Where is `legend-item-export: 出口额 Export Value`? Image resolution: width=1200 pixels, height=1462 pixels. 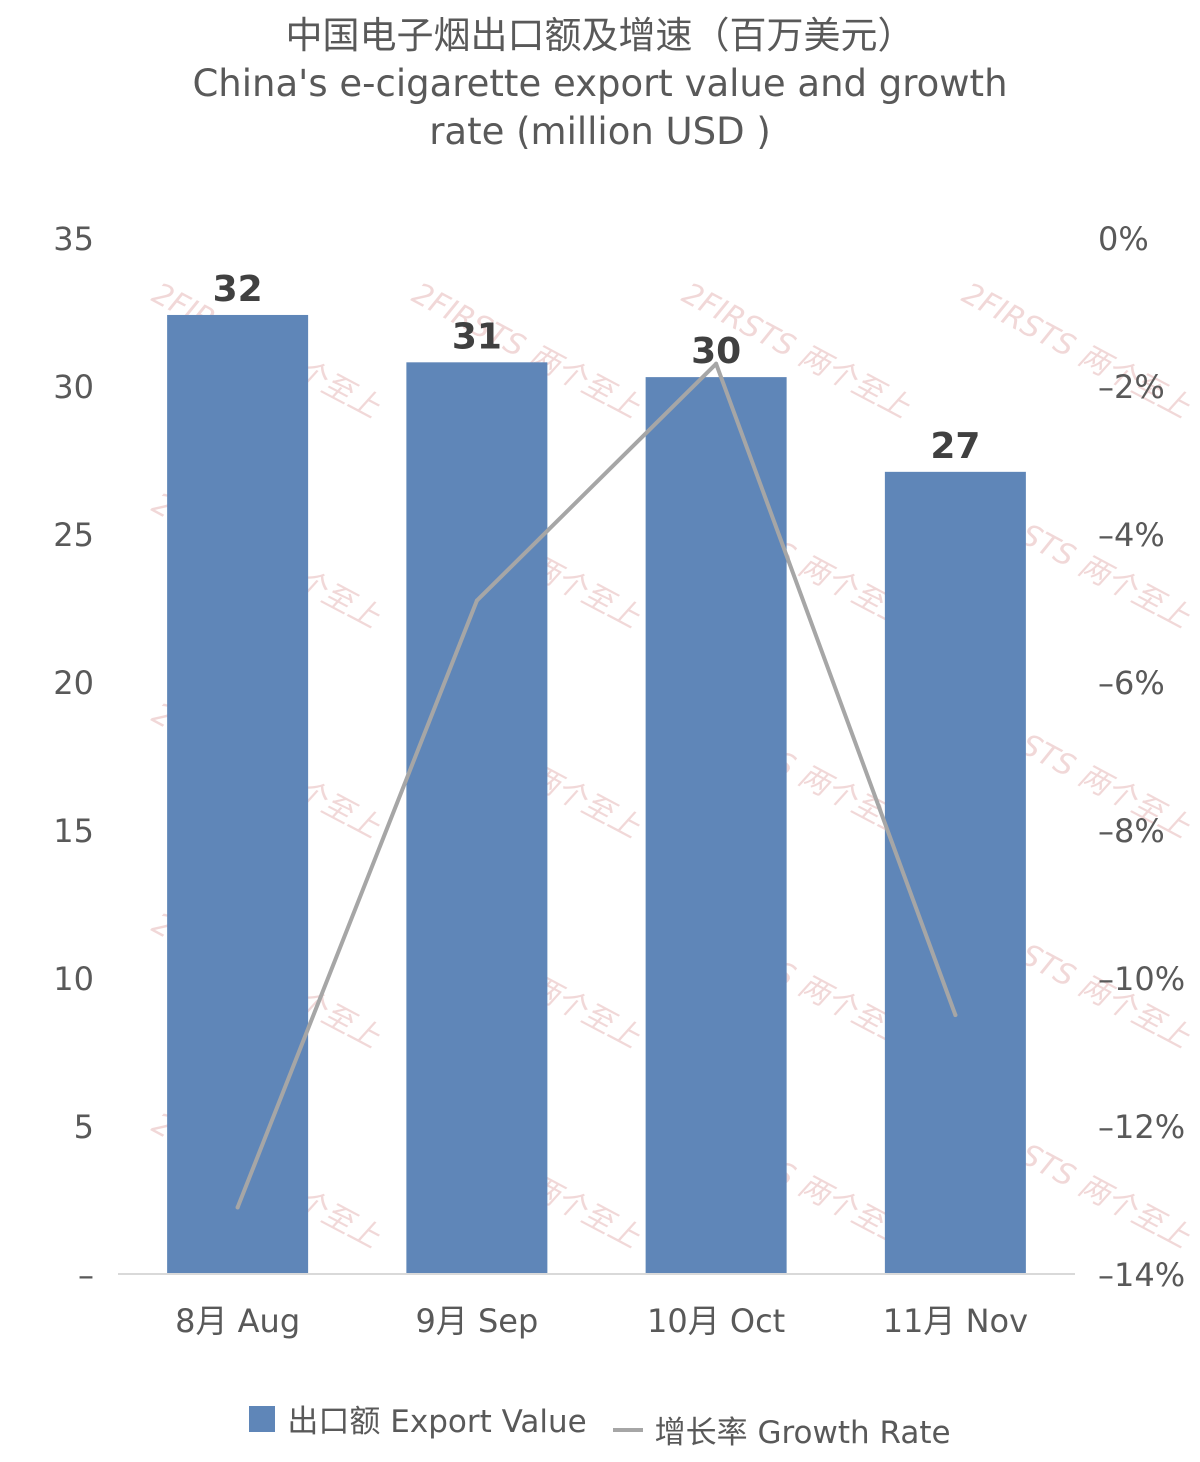 legend-item-export: 出口额 Export Value is located at coordinates (418, 1418).